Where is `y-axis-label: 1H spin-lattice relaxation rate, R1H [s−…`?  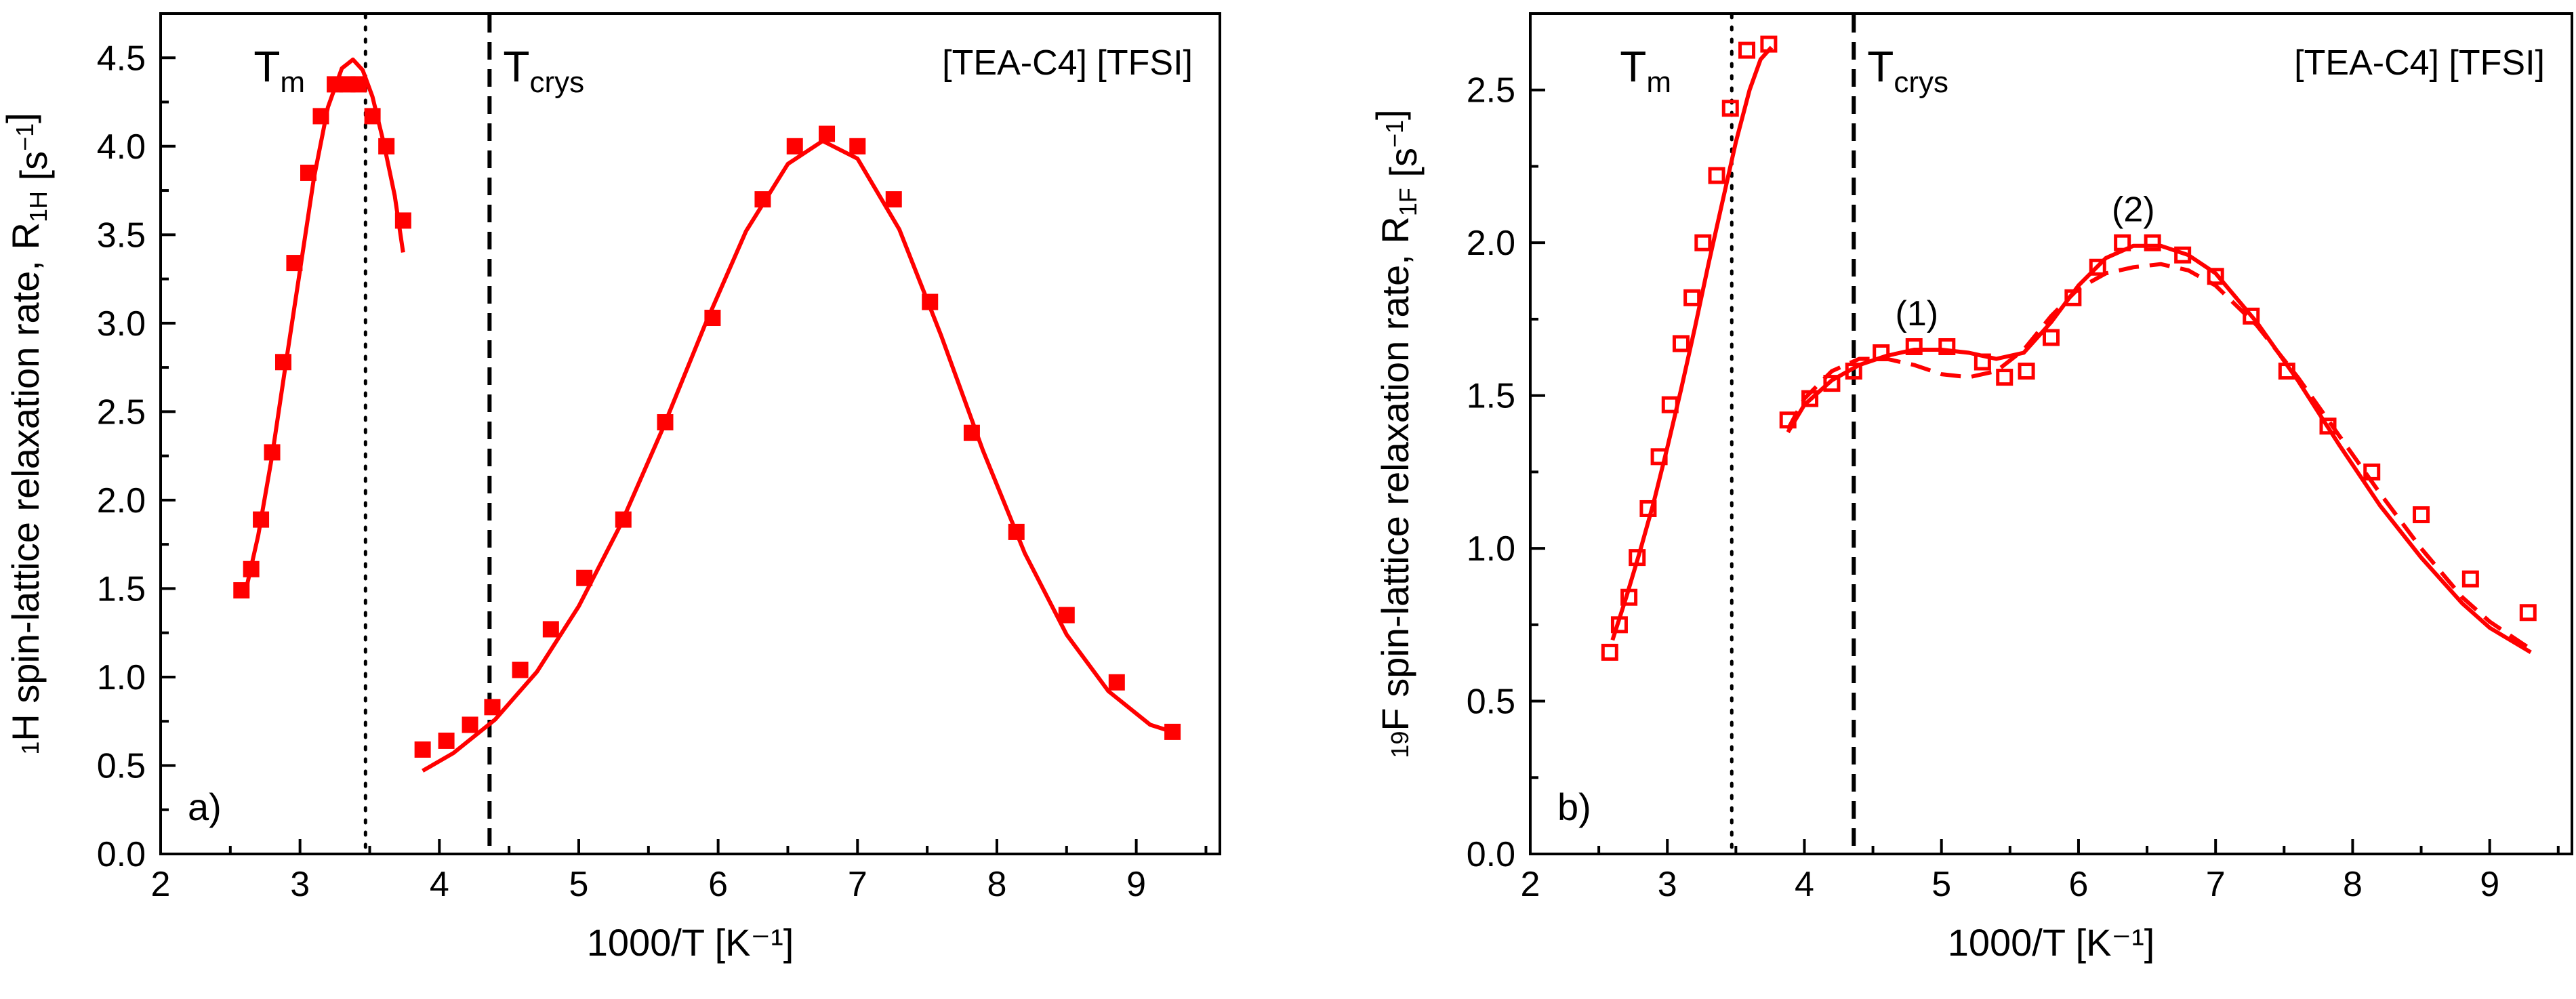 y-axis-label: 1H spin-lattice relaxation rate, R1H [s−… is located at coordinates (28, 433).